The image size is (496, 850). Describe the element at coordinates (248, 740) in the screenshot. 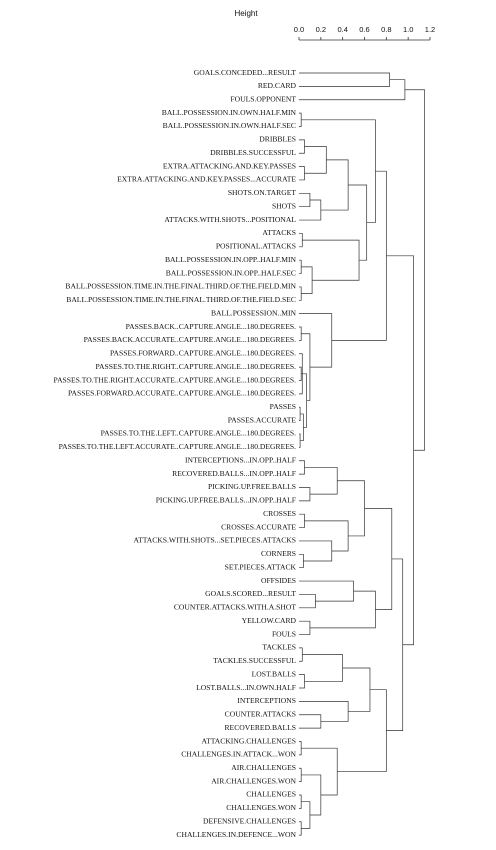

I see `leaf-label: ATTACKING.CHALLENGES` at that location.